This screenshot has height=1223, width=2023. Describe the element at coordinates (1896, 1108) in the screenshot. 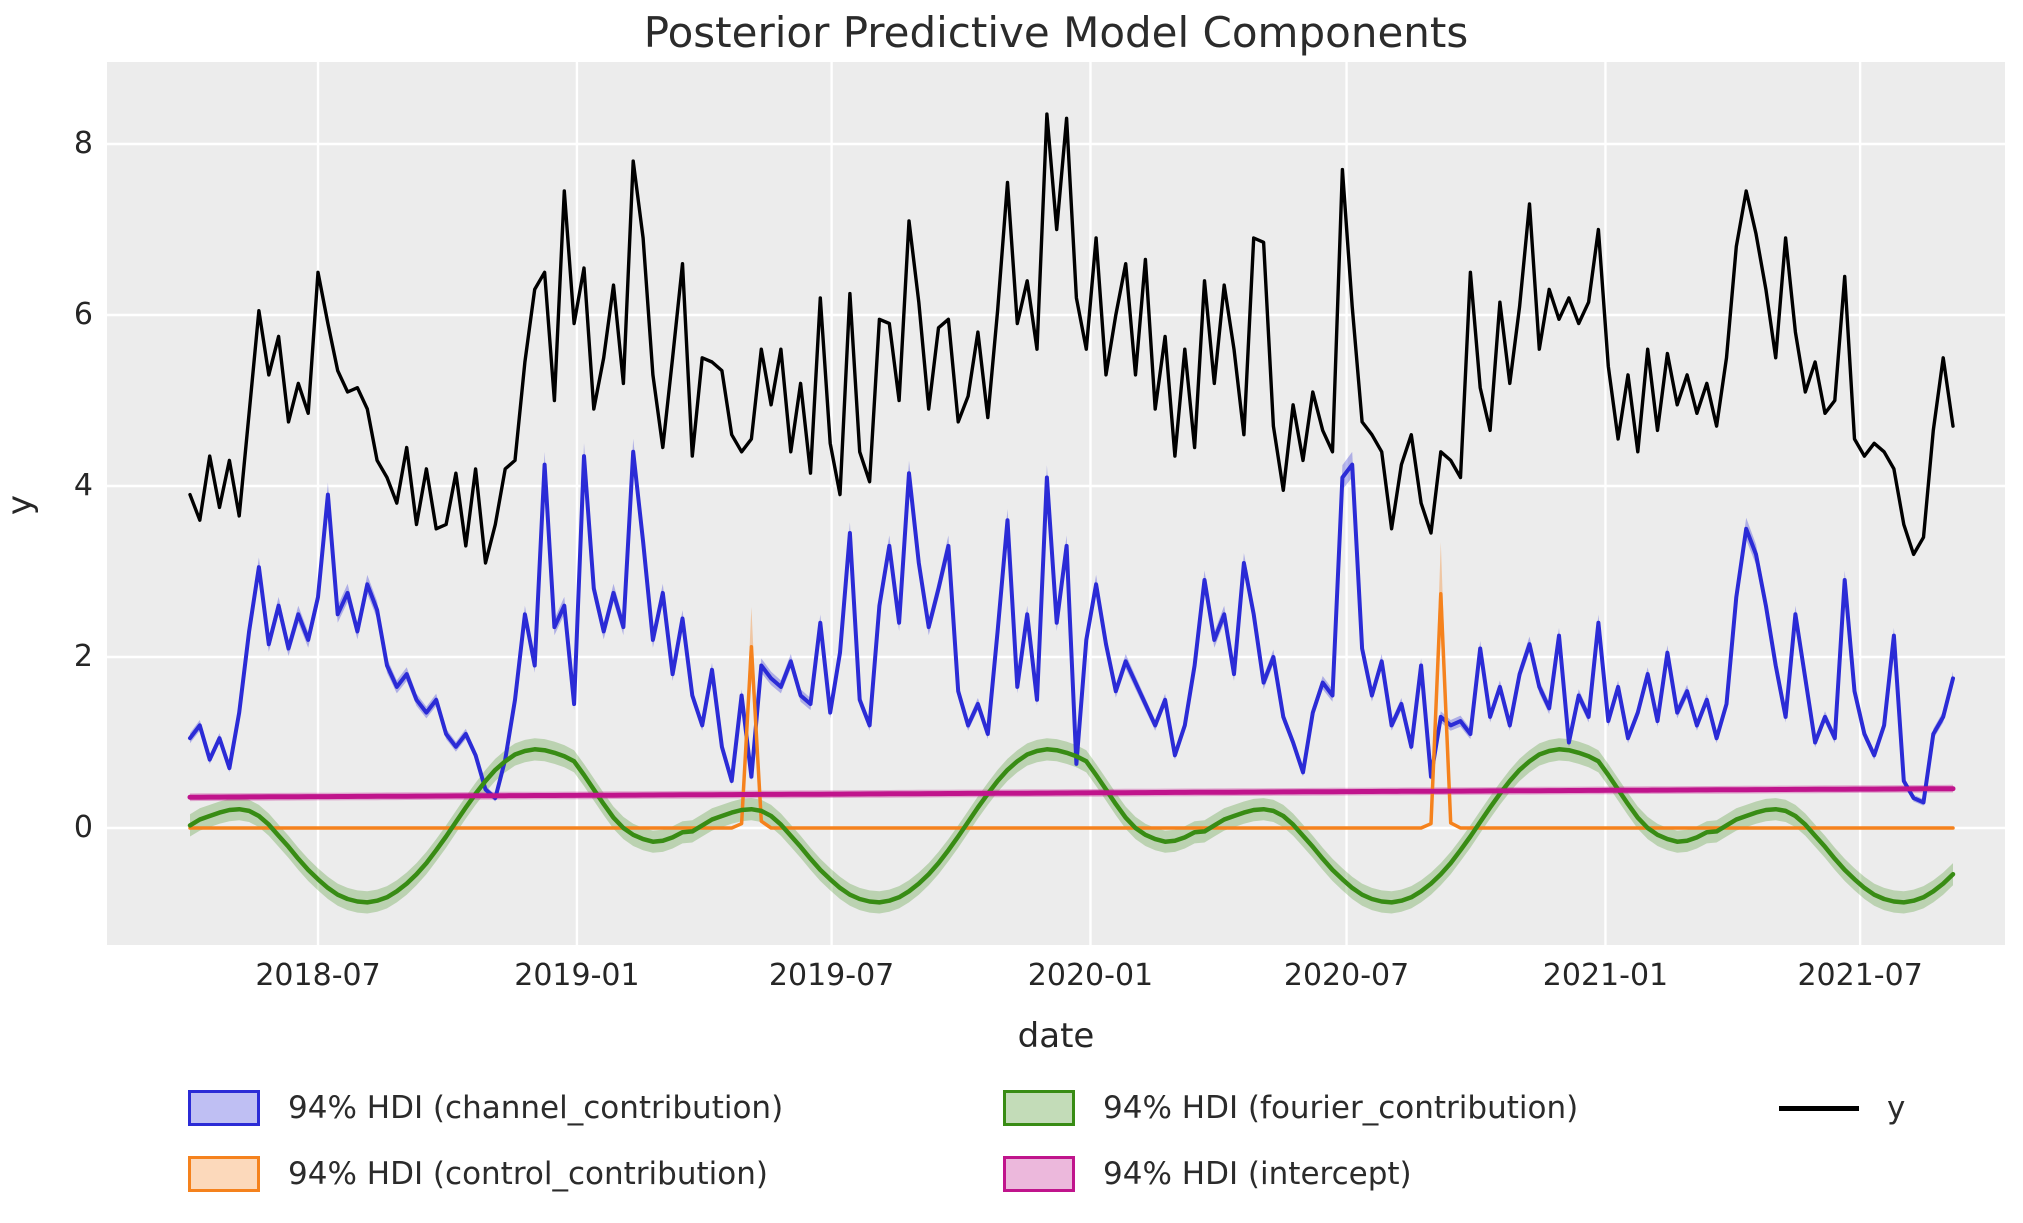

I see `legend-label: y` at that location.